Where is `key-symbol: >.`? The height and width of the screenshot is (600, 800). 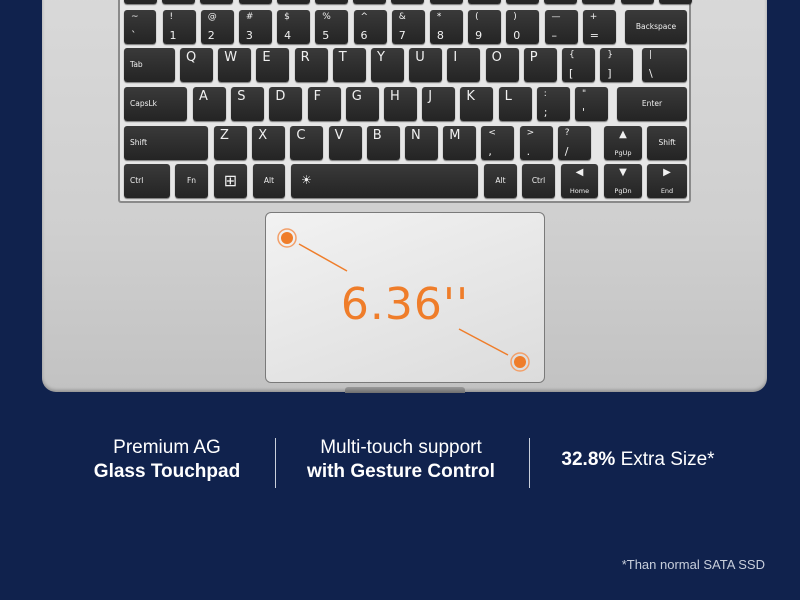 key-symbol: >. is located at coordinates (536, 143).